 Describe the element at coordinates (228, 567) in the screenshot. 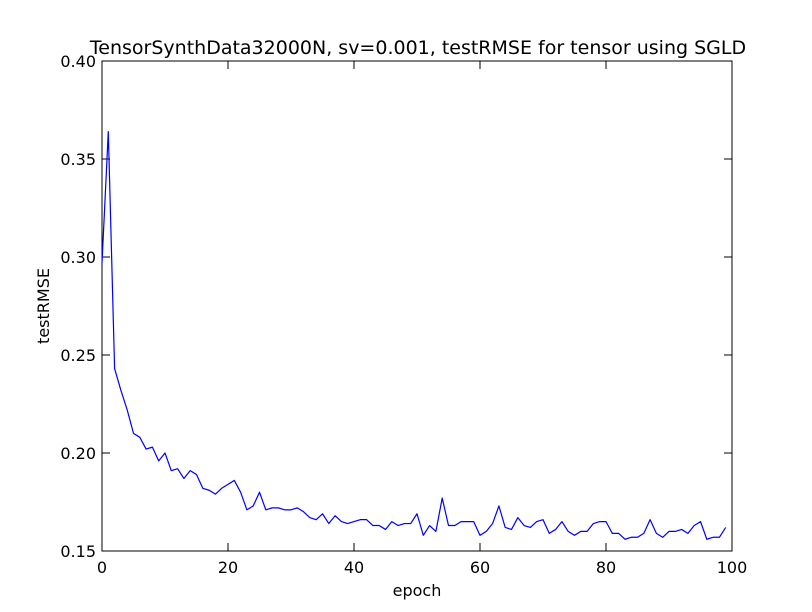

I see `x-tick-label: 20` at that location.